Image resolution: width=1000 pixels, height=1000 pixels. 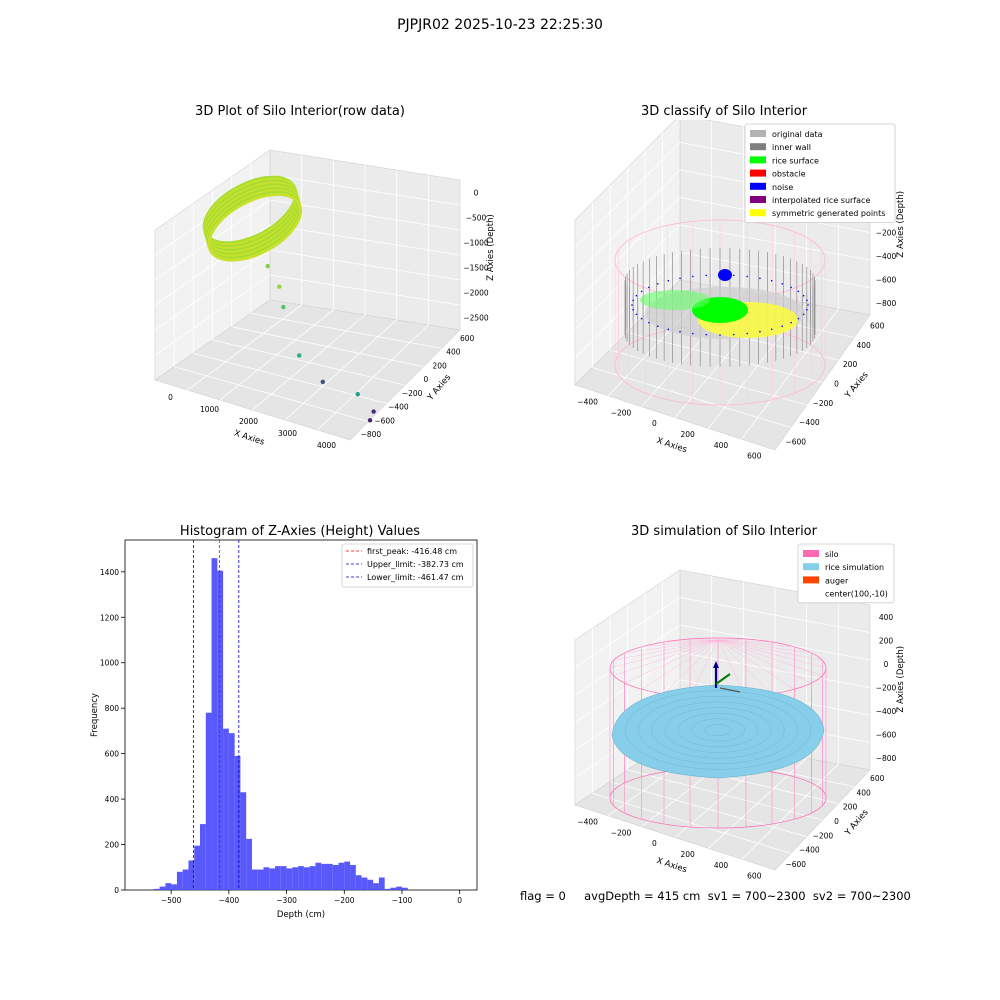 What do you see at coordinates (688, 434) in the screenshot?
I see `panel2-x-tick-label: 200` at bounding box center [688, 434].